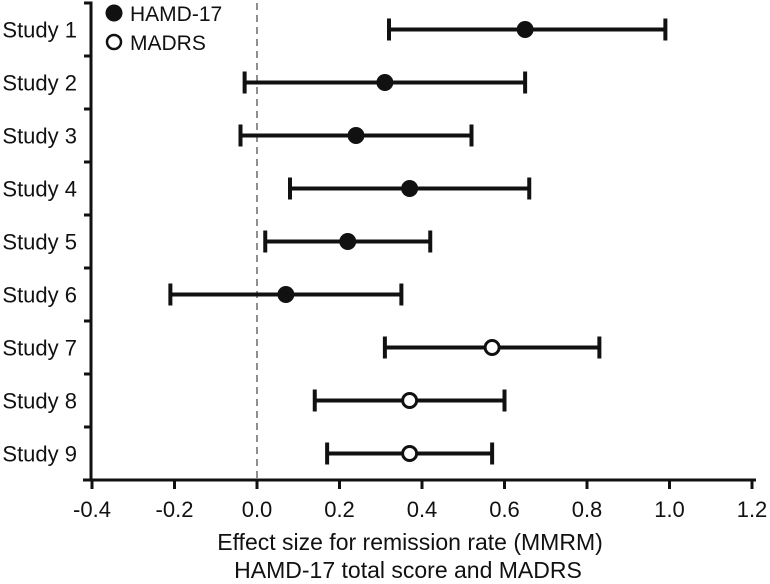  I want to click on x-tick-label: 0.4, so click(422, 509).